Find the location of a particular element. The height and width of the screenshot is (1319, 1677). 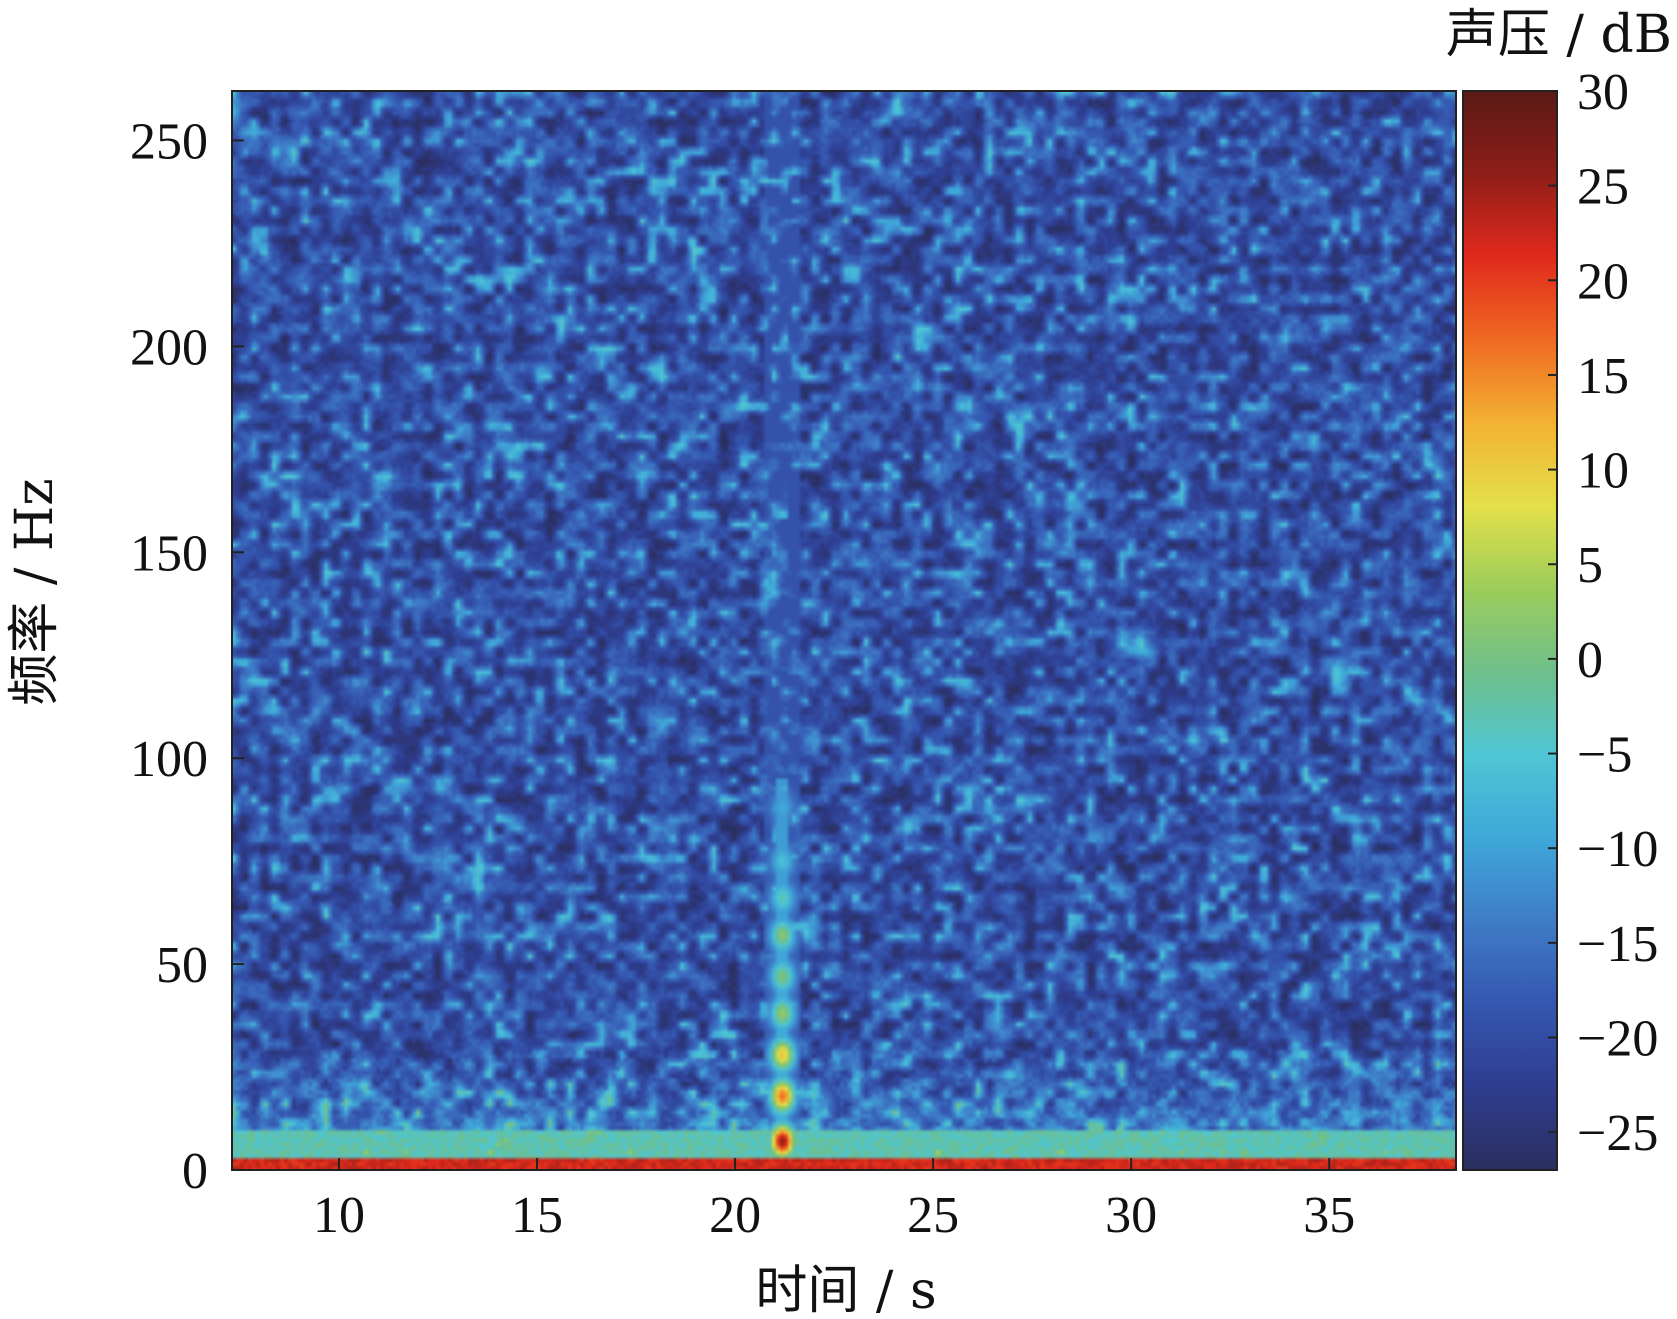

y-axis-label: 频率 / Hz is located at coordinates (35, 591).